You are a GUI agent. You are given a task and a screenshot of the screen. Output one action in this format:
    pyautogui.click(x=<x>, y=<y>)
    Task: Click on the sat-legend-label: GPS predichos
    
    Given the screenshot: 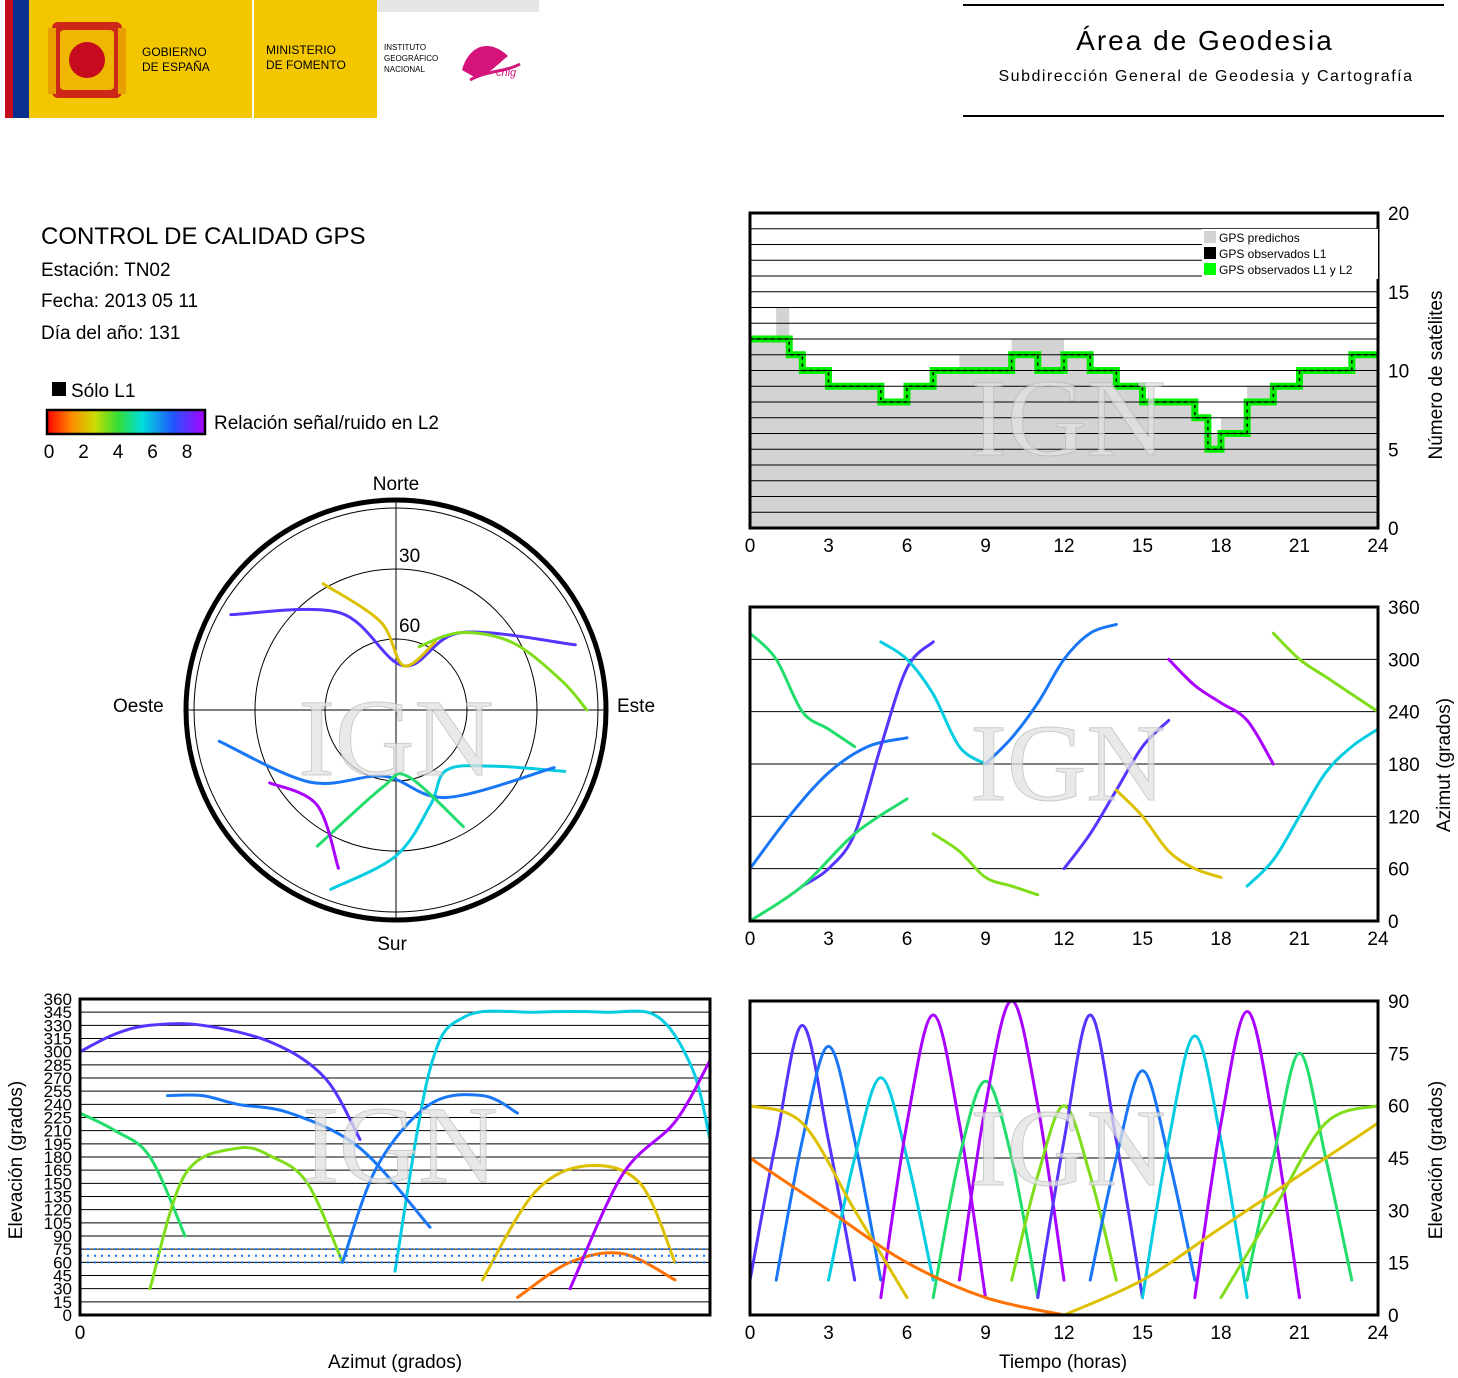 What is the action you would take?
    pyautogui.click(x=1259, y=238)
    